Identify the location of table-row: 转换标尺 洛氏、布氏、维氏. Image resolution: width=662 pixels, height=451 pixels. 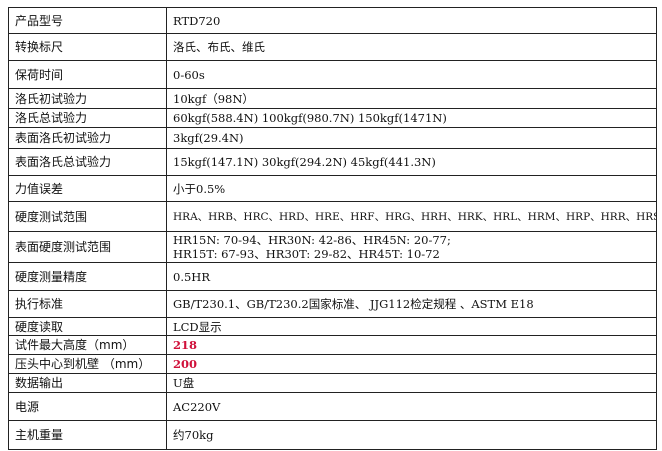
(332, 47).